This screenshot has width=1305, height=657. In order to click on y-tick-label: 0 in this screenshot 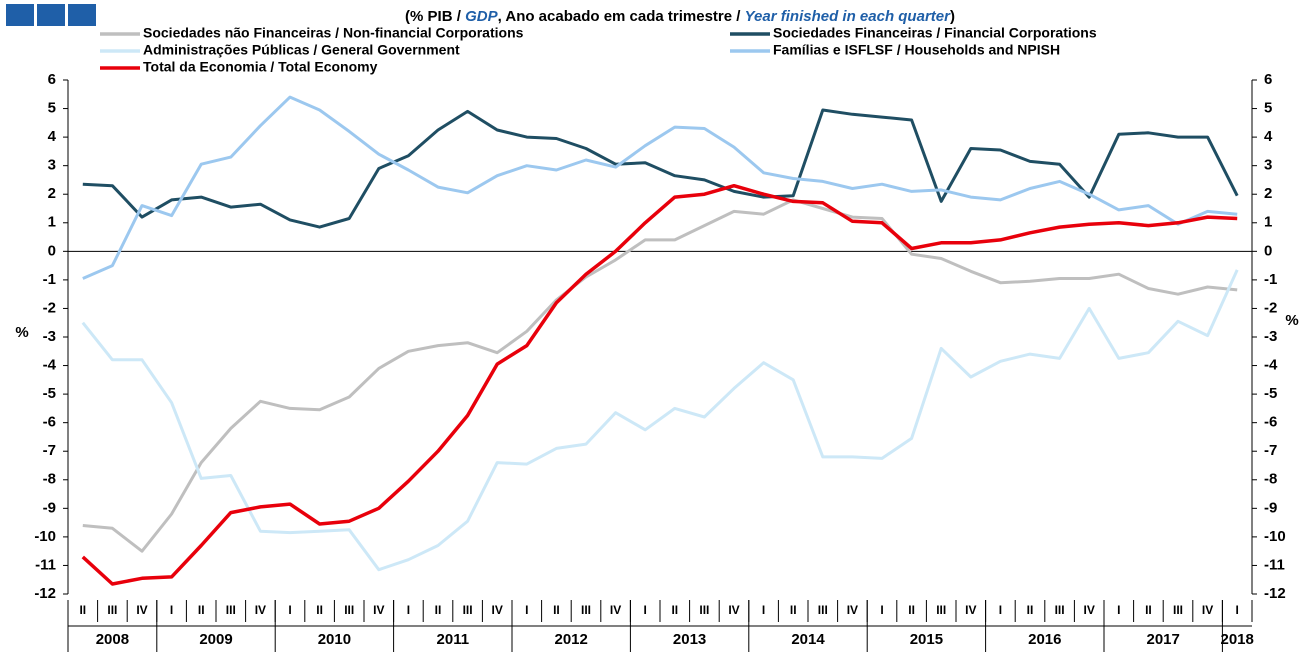, I will do `click(52, 250)`.